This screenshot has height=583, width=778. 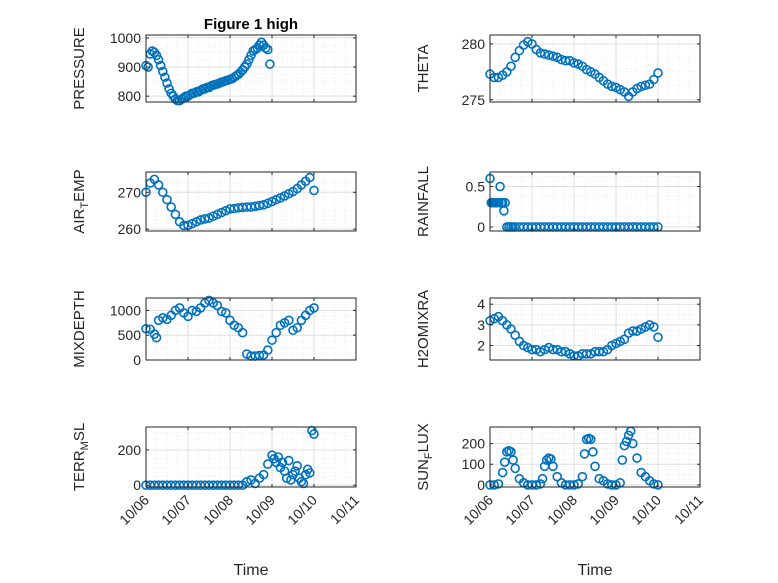 What do you see at coordinates (476, 187) in the screenshot?
I see `y-tick-label: 0.5` at bounding box center [476, 187].